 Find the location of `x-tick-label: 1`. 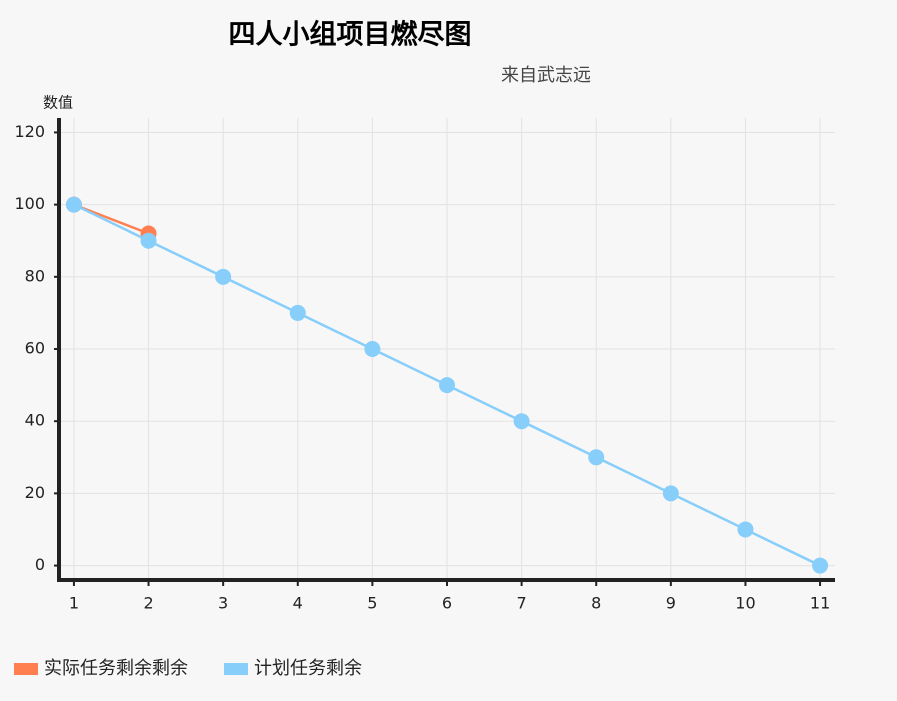

x-tick-label: 1 is located at coordinates (74, 603).